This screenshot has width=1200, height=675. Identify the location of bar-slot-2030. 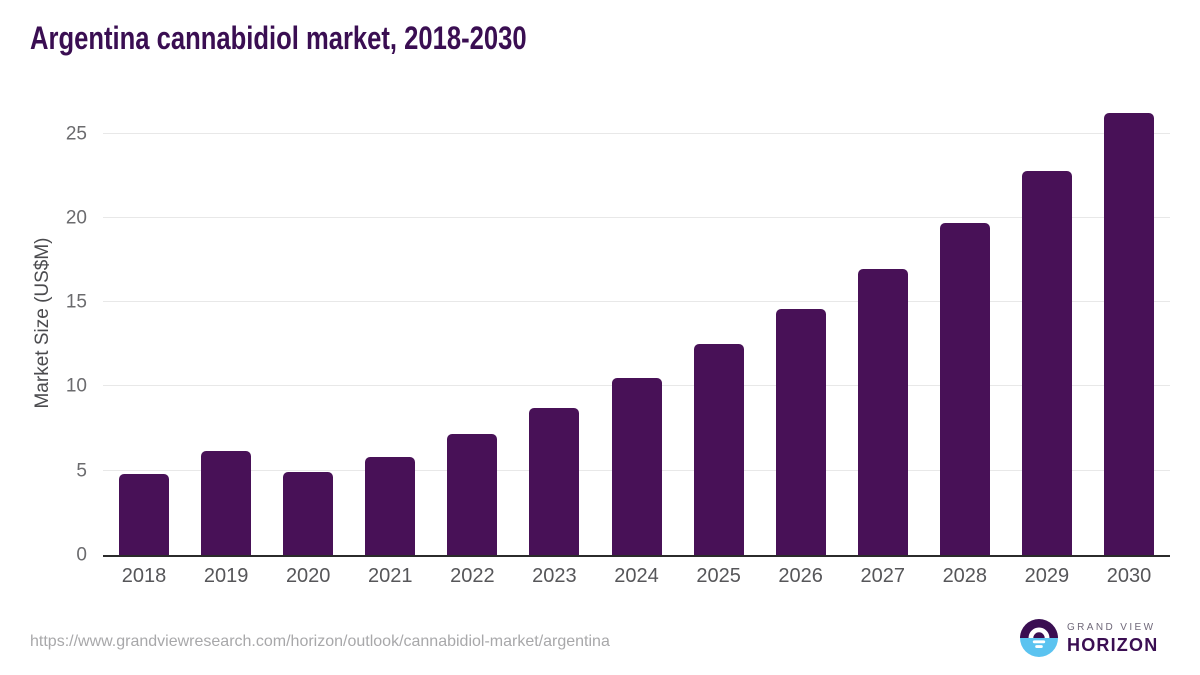
(1129, 327).